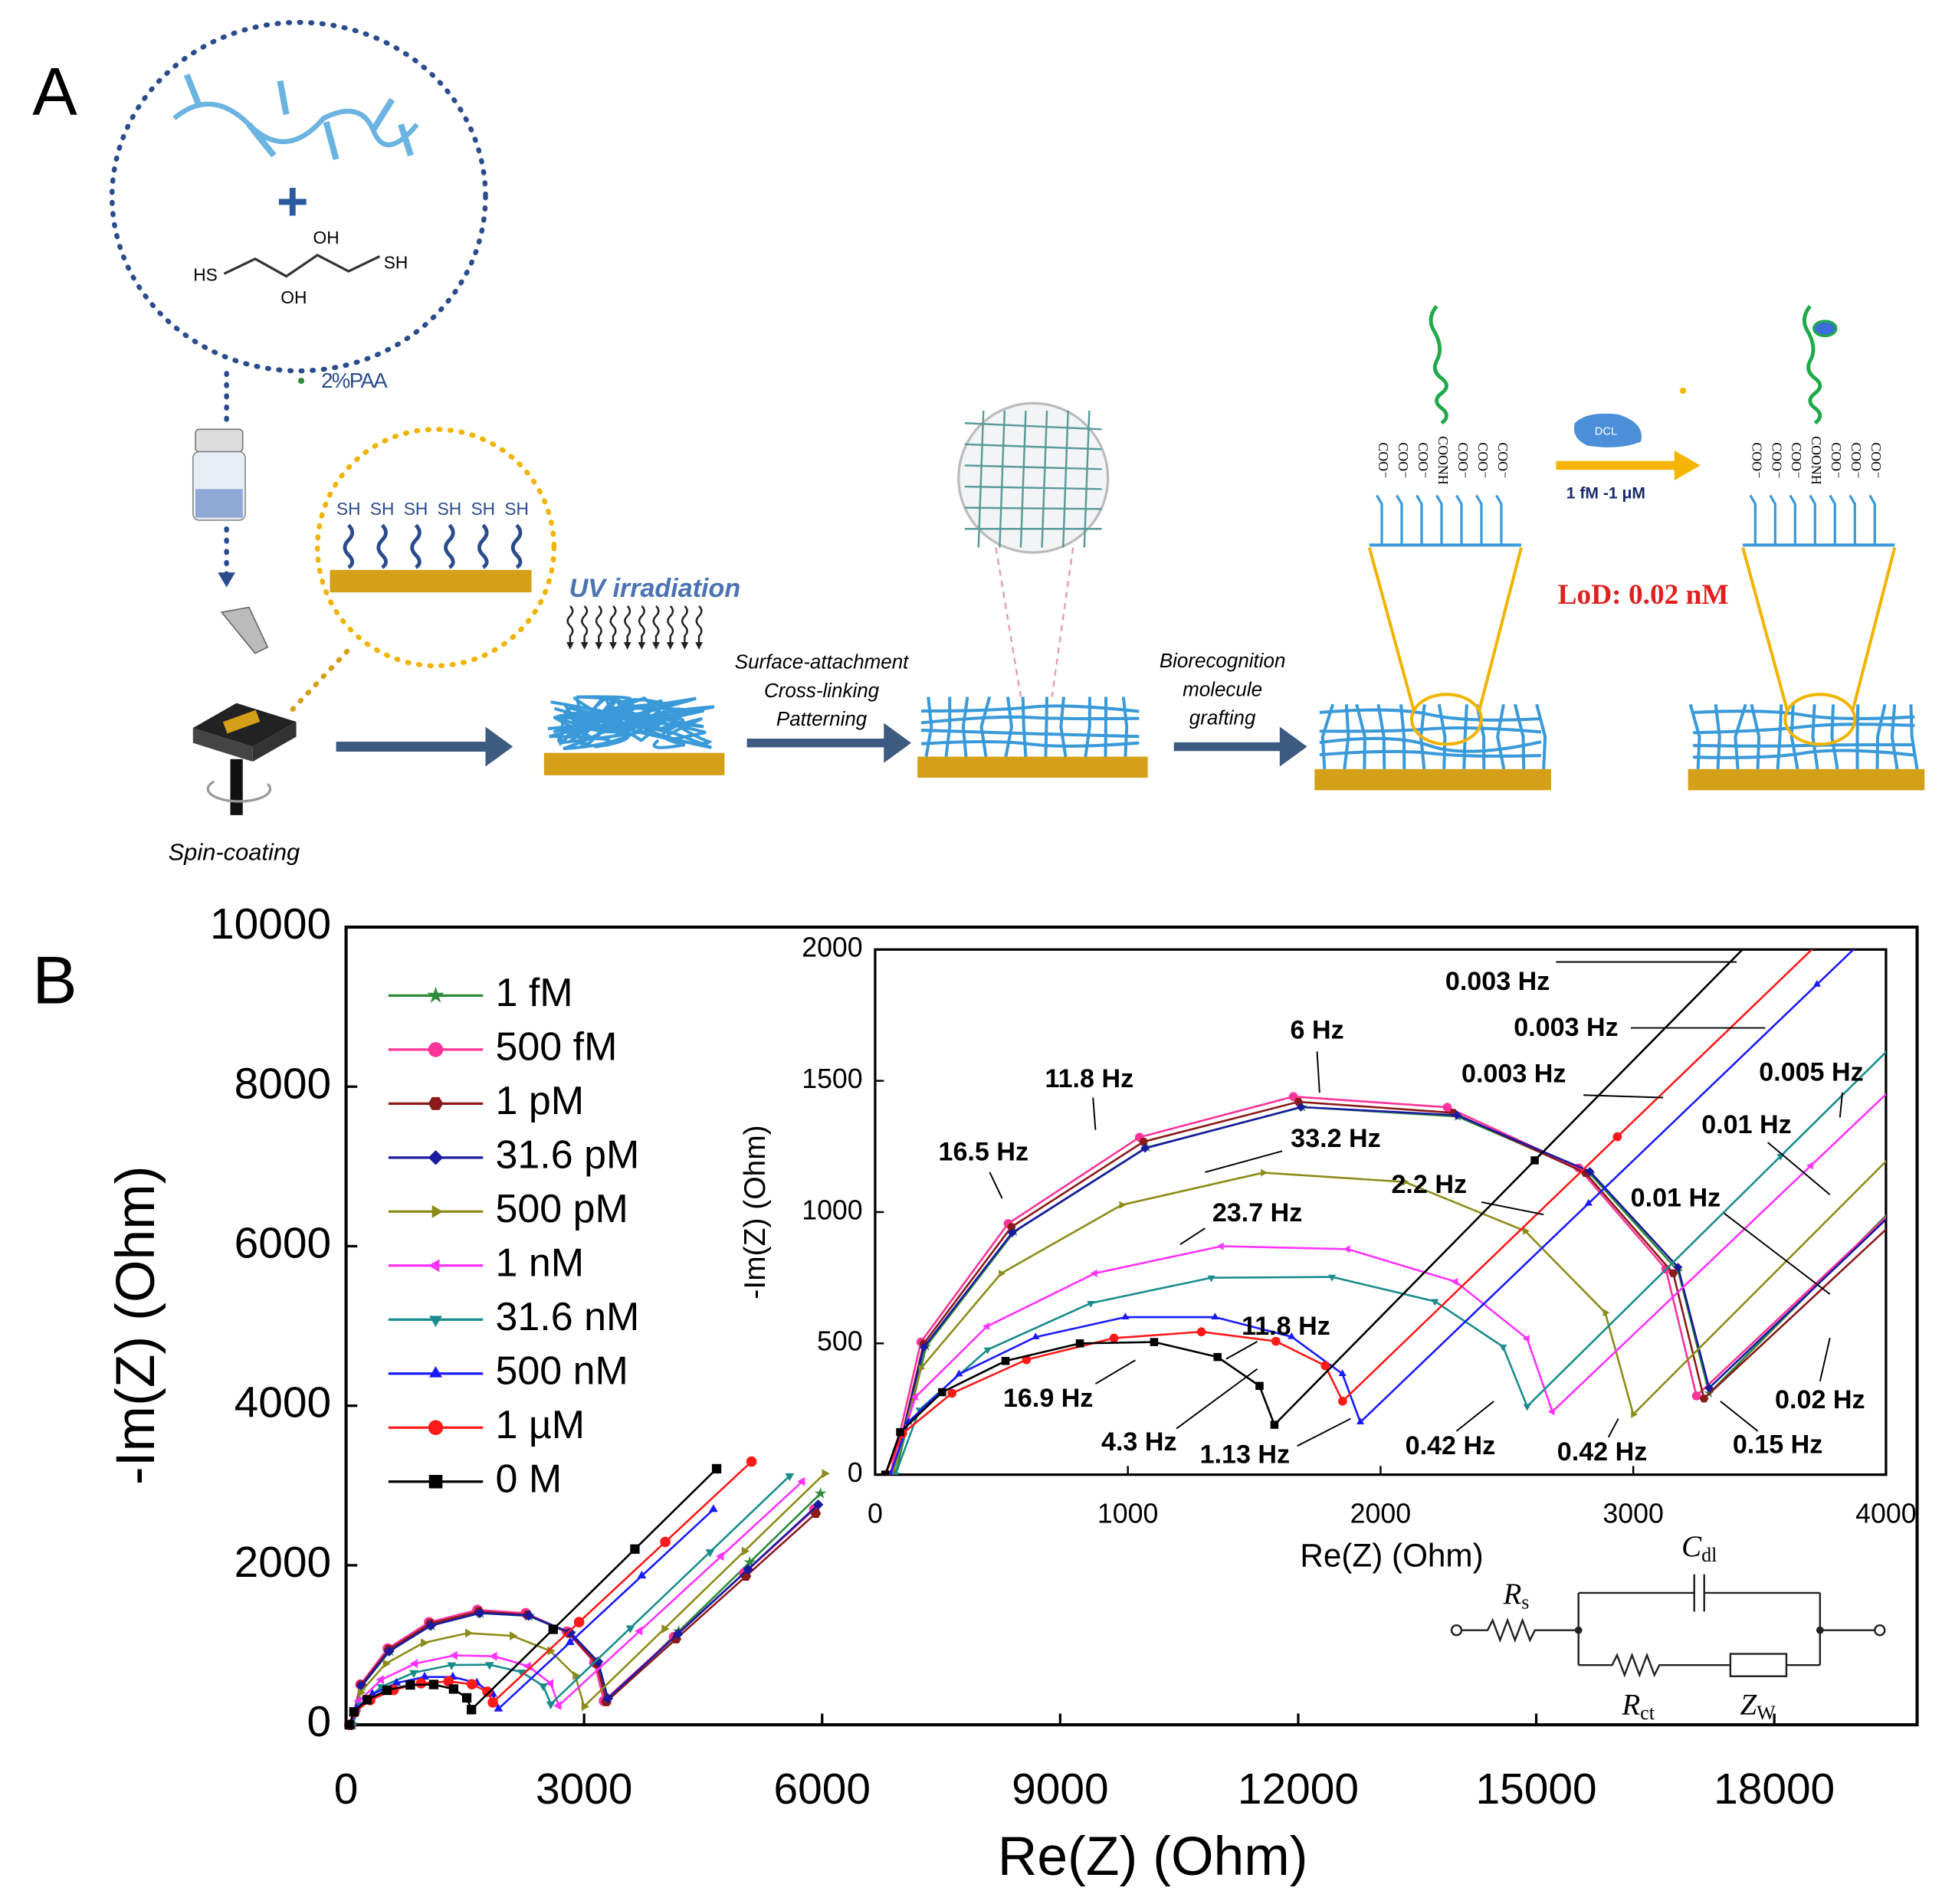  Describe the element at coordinates (382, 509) in the screenshot. I see `thiol-label: SH` at that location.